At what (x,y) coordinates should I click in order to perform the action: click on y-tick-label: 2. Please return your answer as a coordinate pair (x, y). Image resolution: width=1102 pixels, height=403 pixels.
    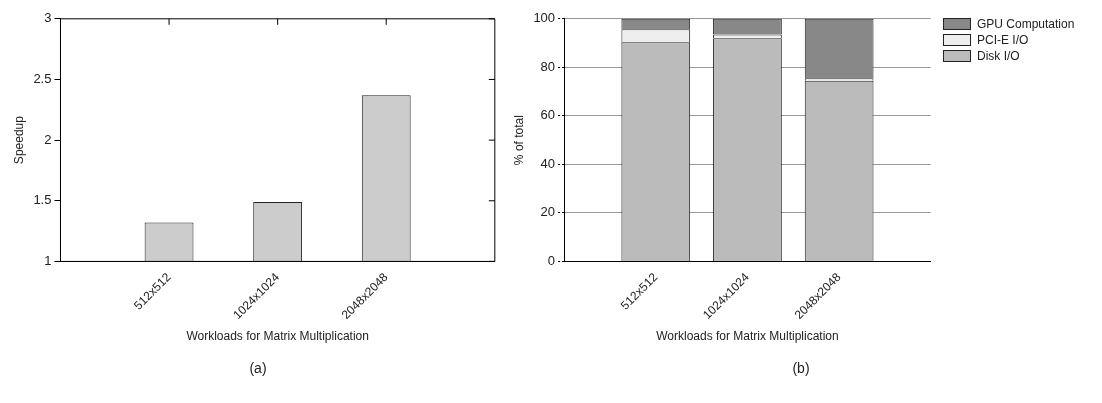
    Looking at the image, I should click on (48, 139).